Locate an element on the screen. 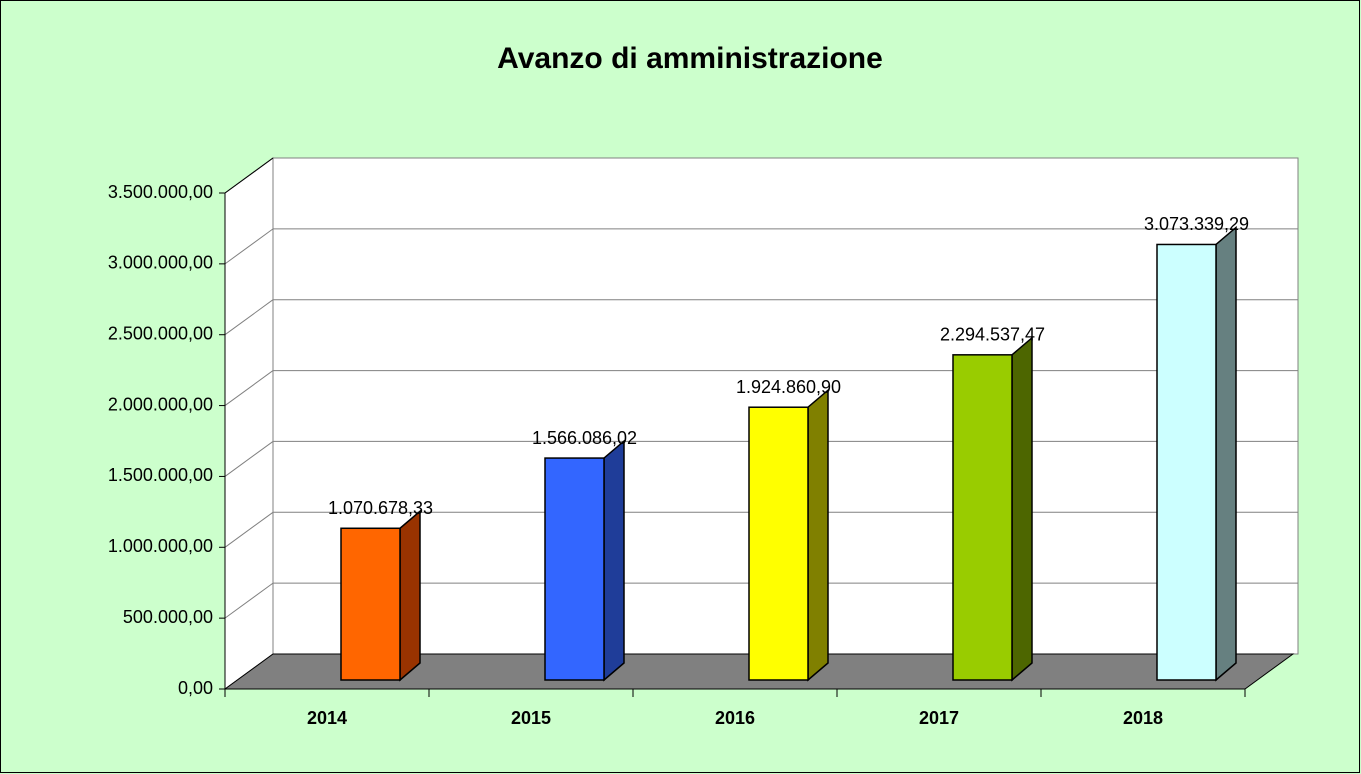 The height and width of the screenshot is (774, 1361). data-label: 1.924.860,90 is located at coordinates (788, 387).